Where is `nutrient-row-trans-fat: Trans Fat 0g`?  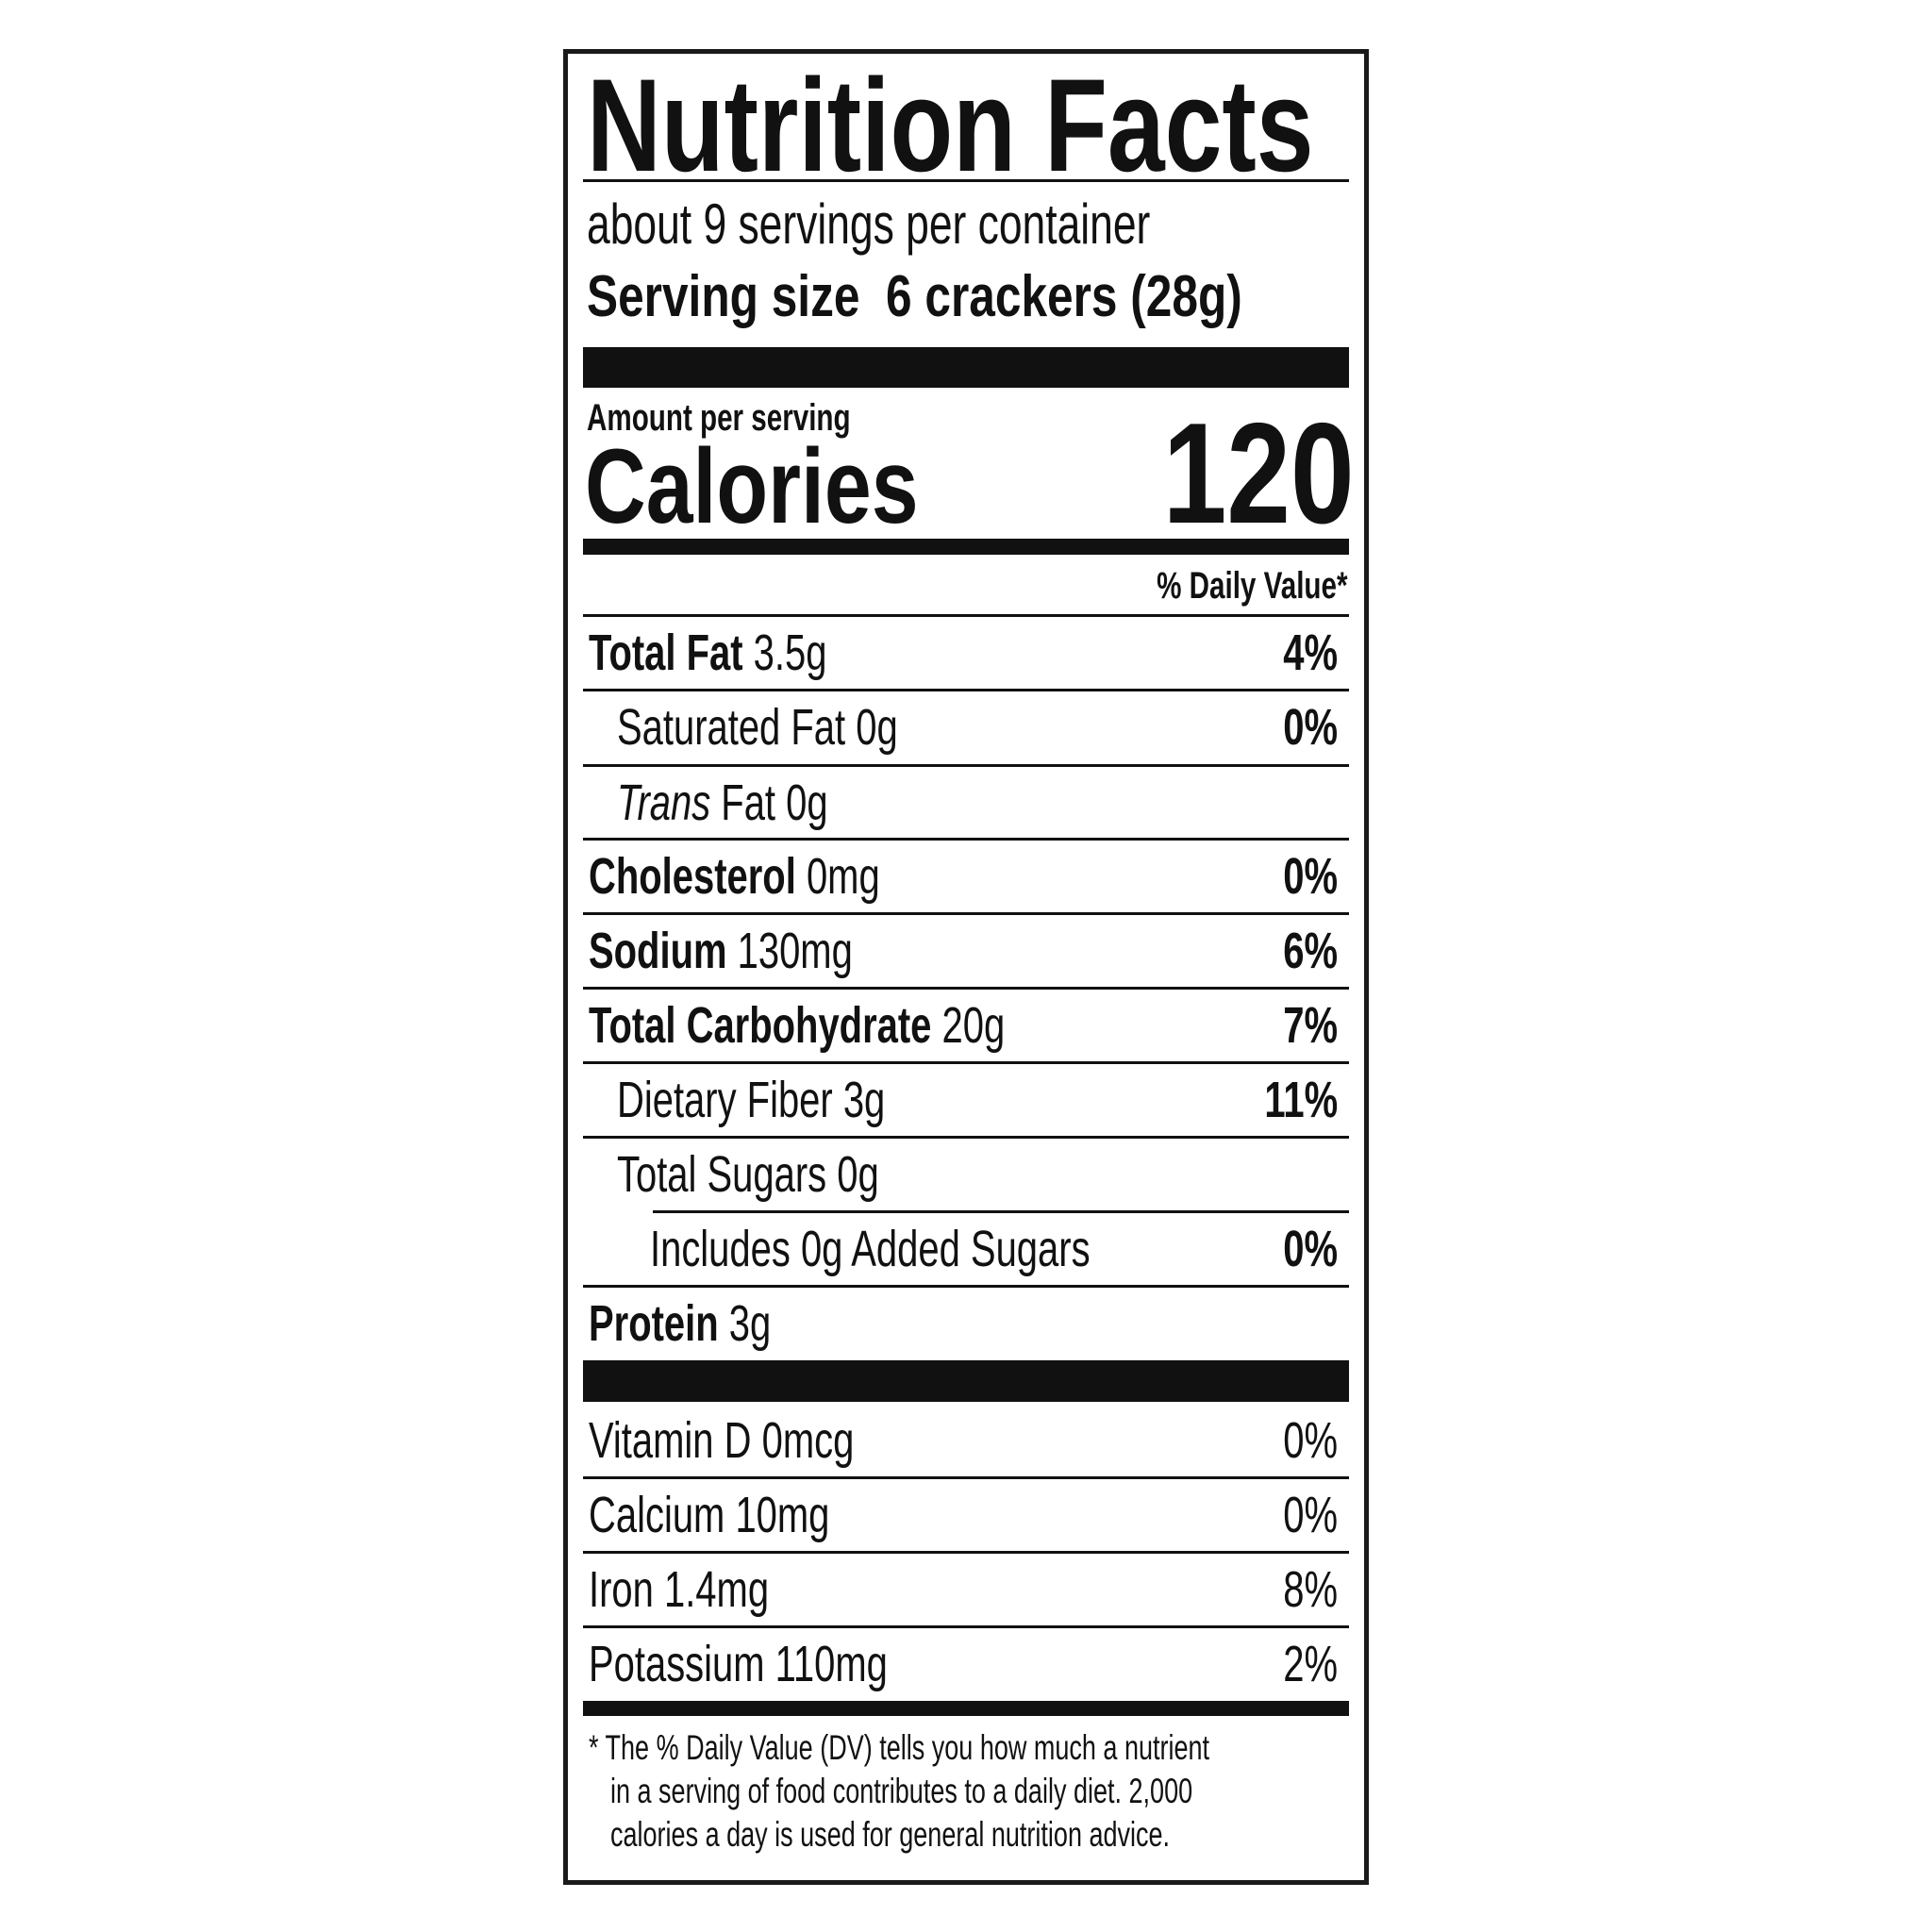
nutrient-row-trans-fat: Trans Fat 0g is located at coordinates (723, 802).